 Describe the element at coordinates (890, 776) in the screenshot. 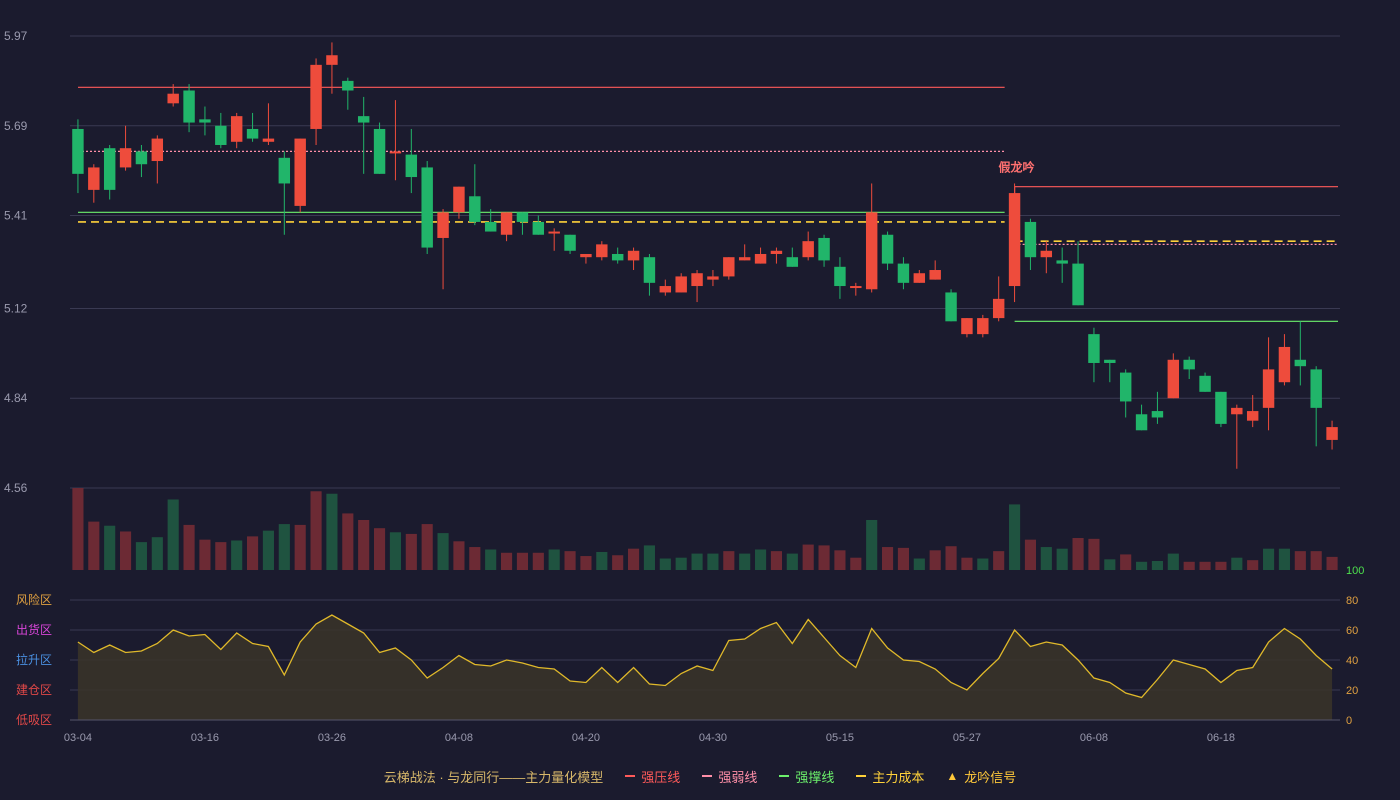

I see `legend-item-main-cost: 主力成本` at that location.